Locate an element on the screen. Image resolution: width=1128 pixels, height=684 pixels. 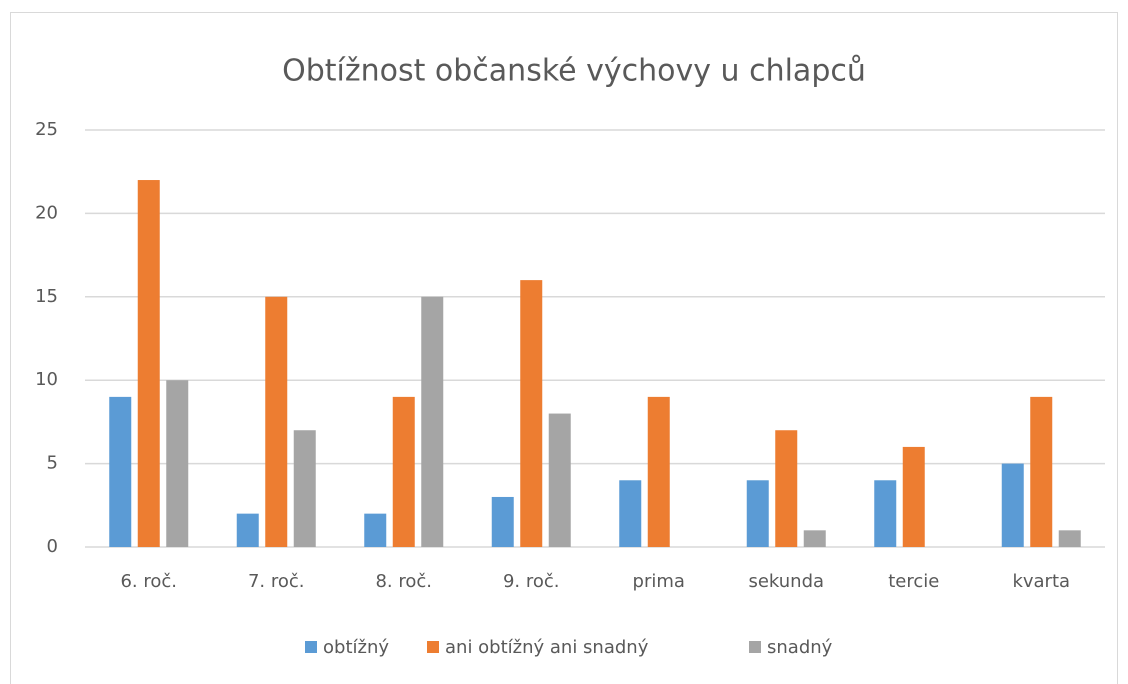
legend-label: obtížný is located at coordinates (356, 647).